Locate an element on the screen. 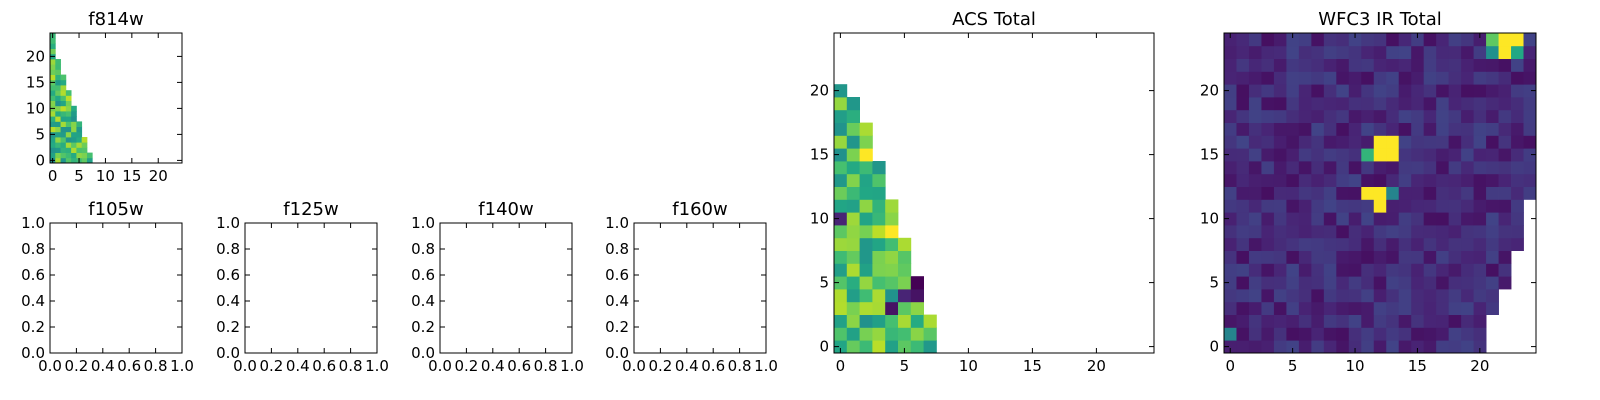 The image size is (1600, 400). axes-frame is located at coordinates (116, 98).